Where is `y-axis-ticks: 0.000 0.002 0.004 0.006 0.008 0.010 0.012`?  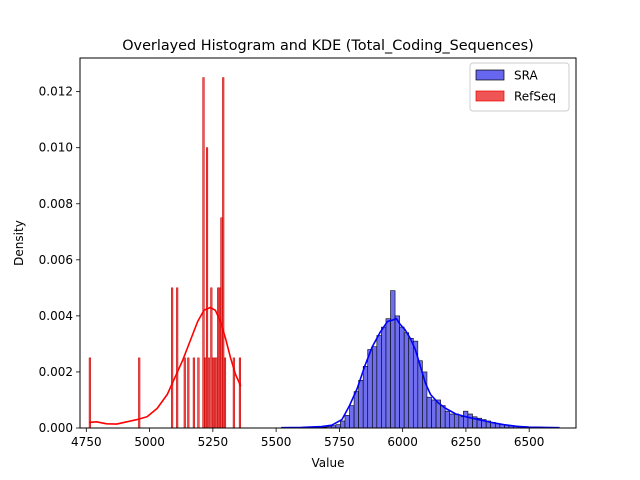 y-axis-ticks: 0.000 0.002 0.004 0.006 0.008 0.010 0.012 is located at coordinates (59, 260).